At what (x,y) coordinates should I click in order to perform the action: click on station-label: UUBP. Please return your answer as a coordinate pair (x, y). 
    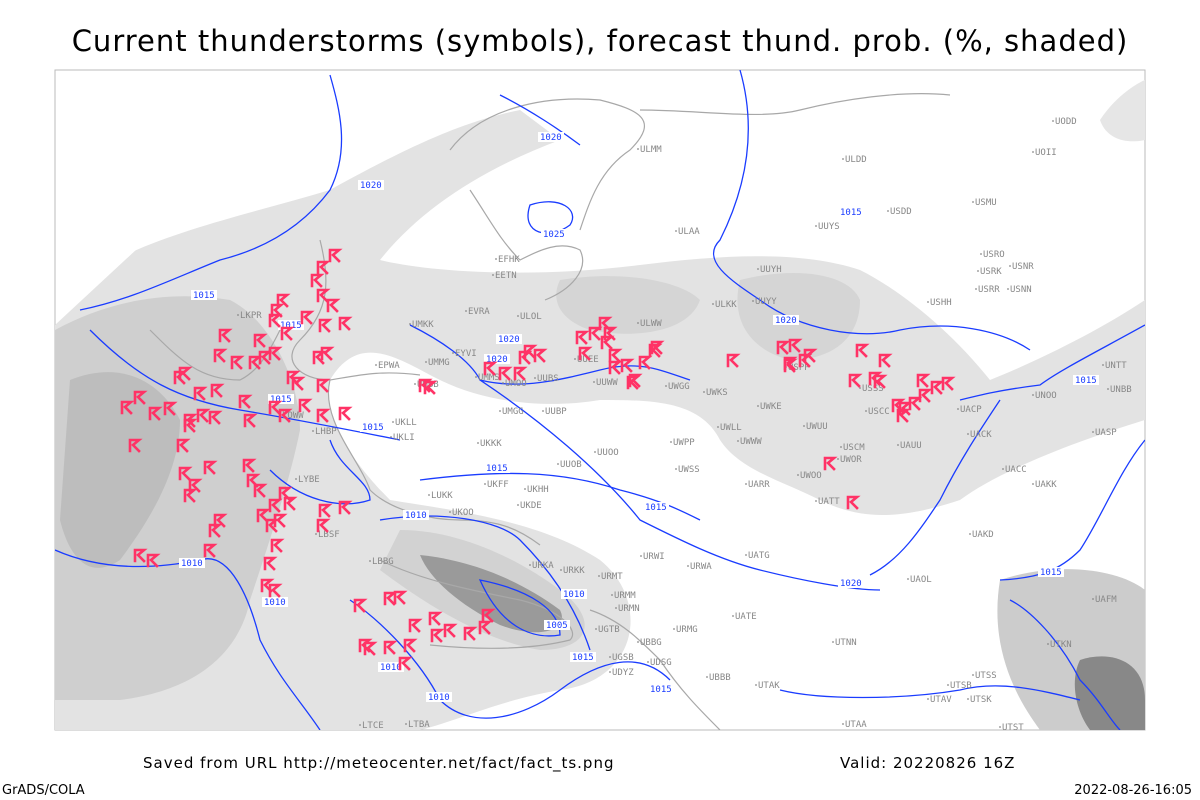
    Looking at the image, I should click on (556, 412).